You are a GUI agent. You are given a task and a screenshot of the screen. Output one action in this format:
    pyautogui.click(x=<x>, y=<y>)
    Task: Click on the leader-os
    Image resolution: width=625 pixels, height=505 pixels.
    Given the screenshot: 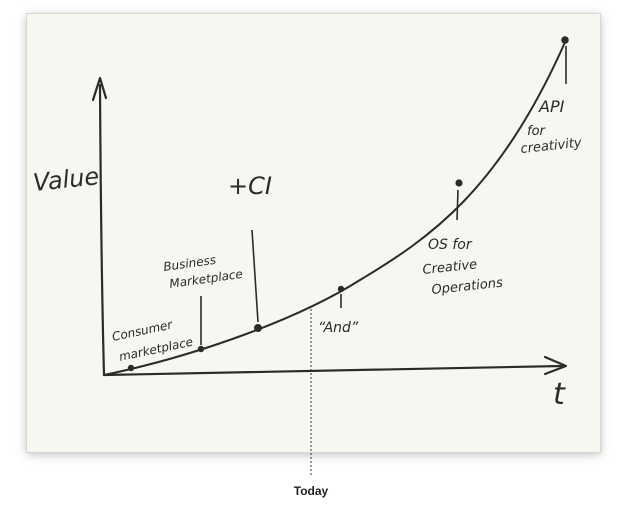 What is the action you would take?
    pyautogui.click(x=457, y=205)
    